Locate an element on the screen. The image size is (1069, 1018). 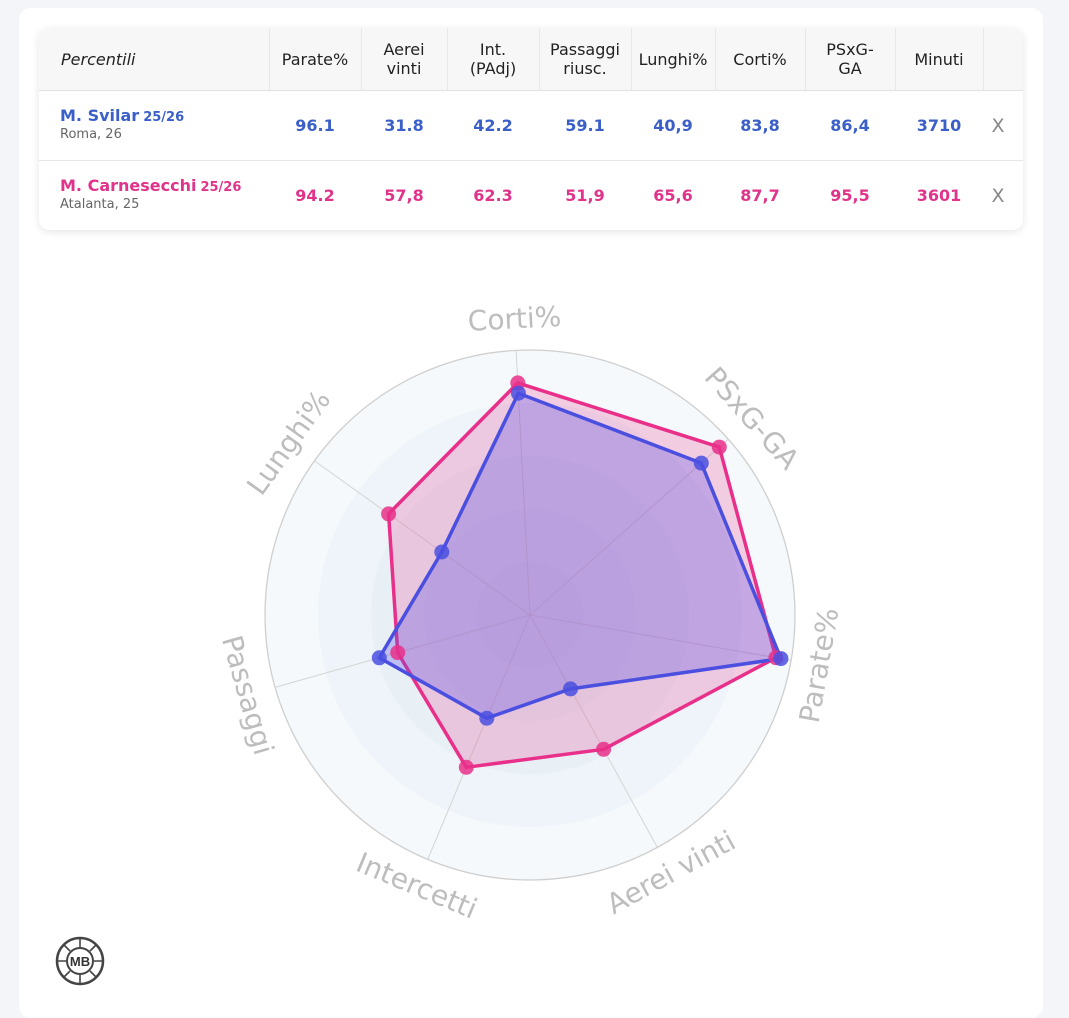
series-area-carnesecchi is located at coordinates (582, 575).